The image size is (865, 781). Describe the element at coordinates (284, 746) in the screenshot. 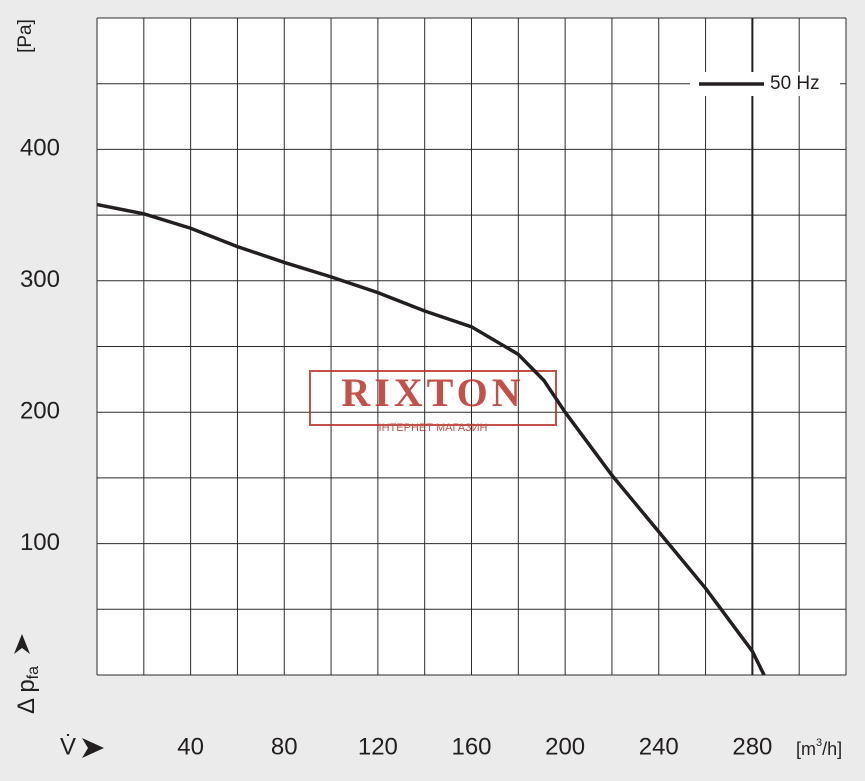

I see `x-tick-label: 80` at that location.